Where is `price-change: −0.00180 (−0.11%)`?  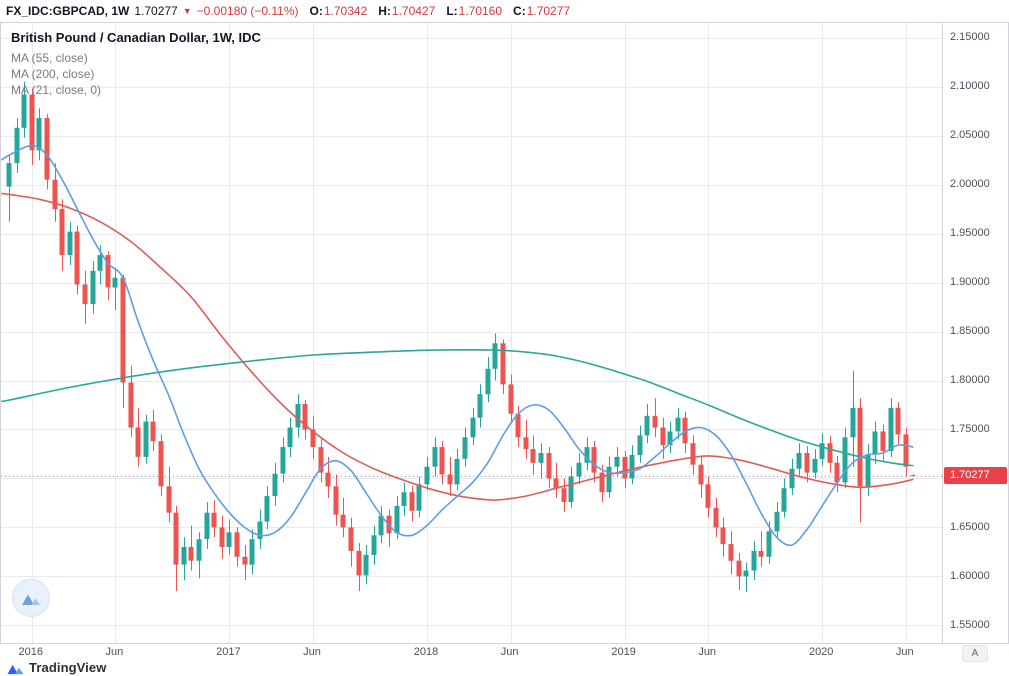
price-change: −0.00180 (−0.11%) is located at coordinates (247, 11).